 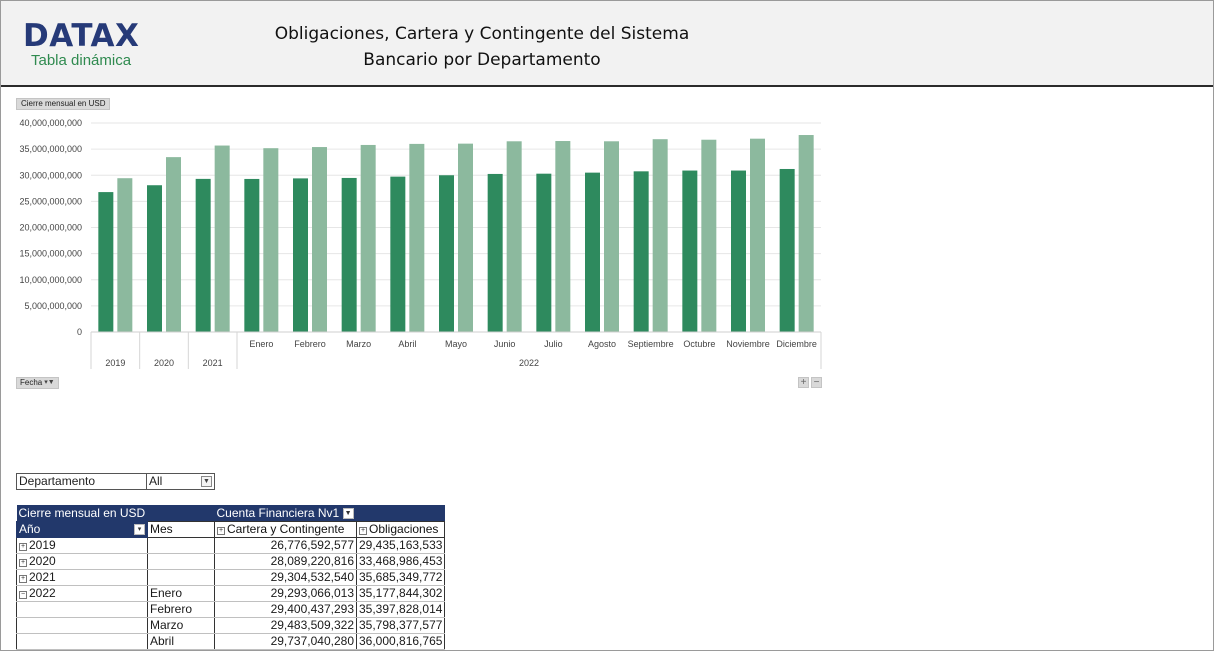 I want to click on cartera-value: 29,483,509,322, so click(x=285, y=625).